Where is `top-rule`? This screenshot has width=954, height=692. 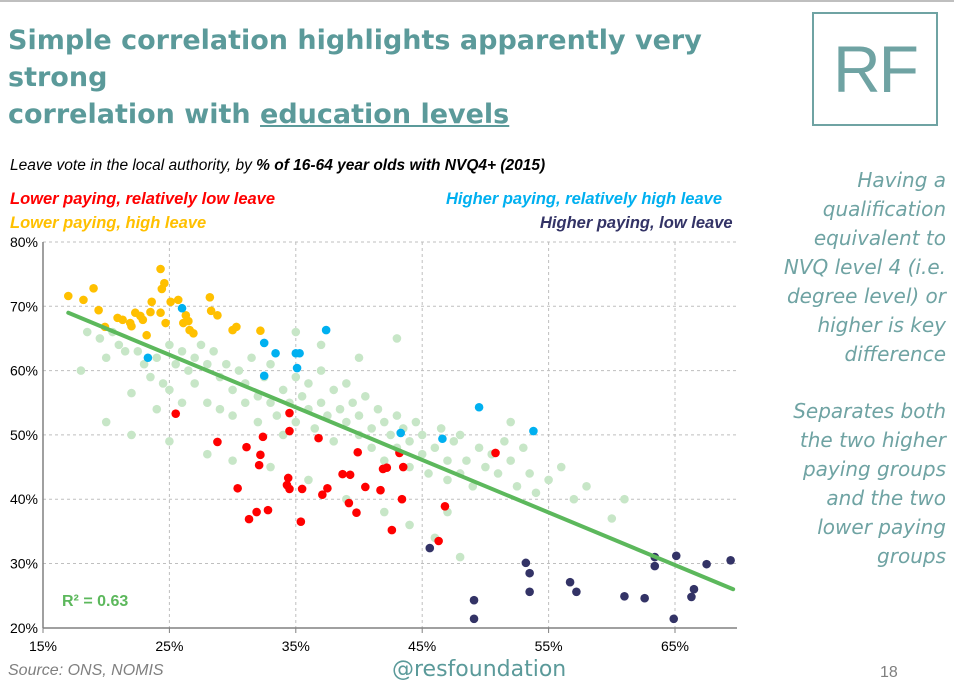 top-rule is located at coordinates (477, 1).